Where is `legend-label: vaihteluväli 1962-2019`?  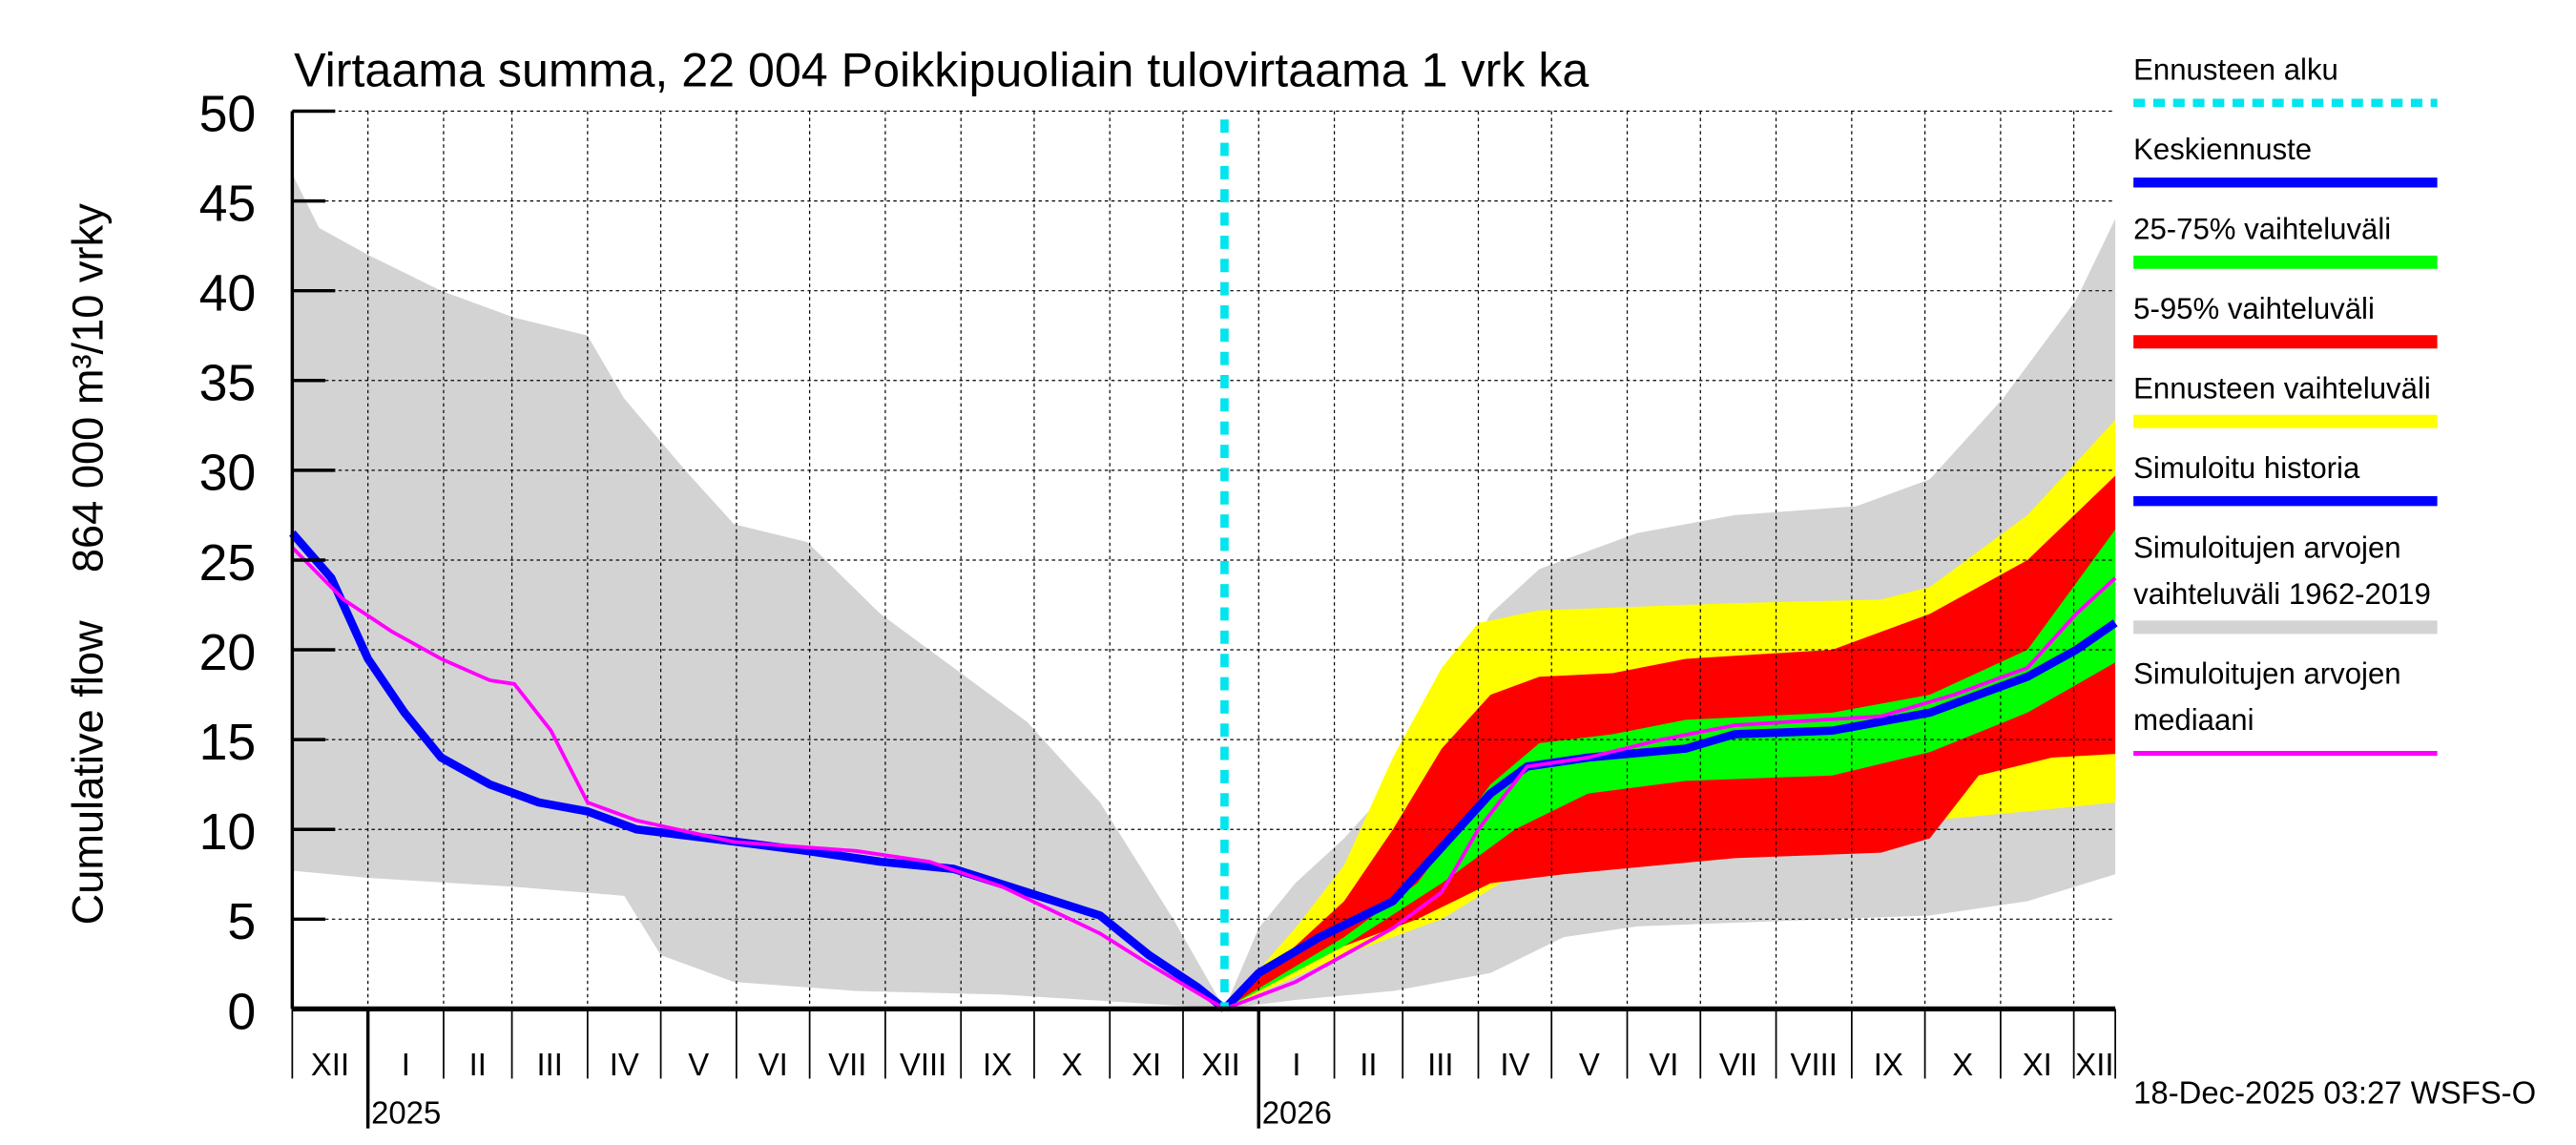 legend-label: vaihteluväli 1962-2019 is located at coordinates (2282, 594).